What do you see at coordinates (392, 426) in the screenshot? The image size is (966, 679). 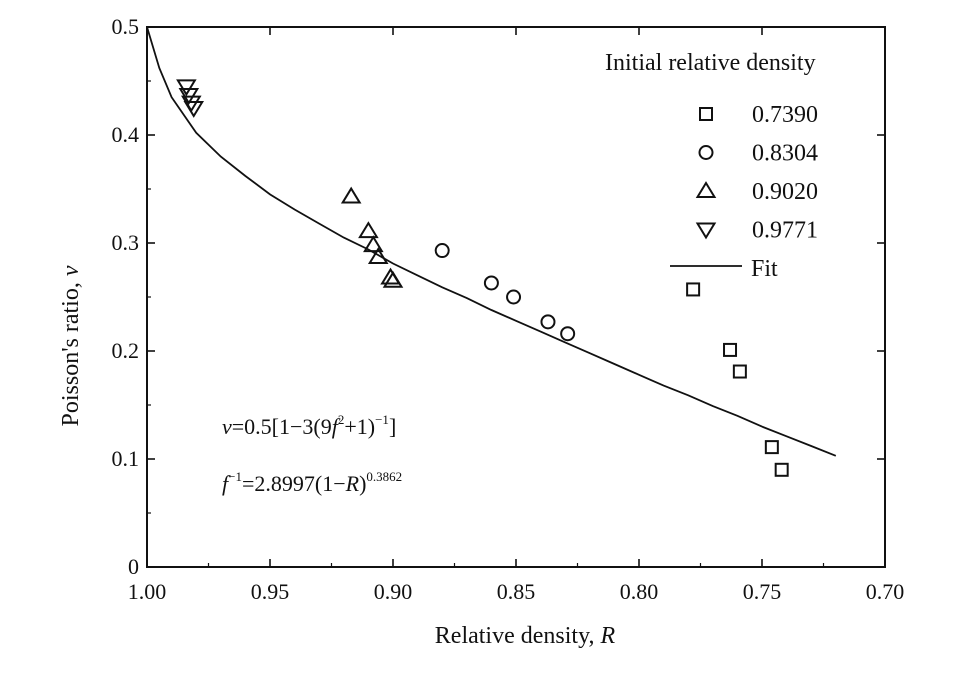 I see `formula-1-part: ]` at bounding box center [392, 426].